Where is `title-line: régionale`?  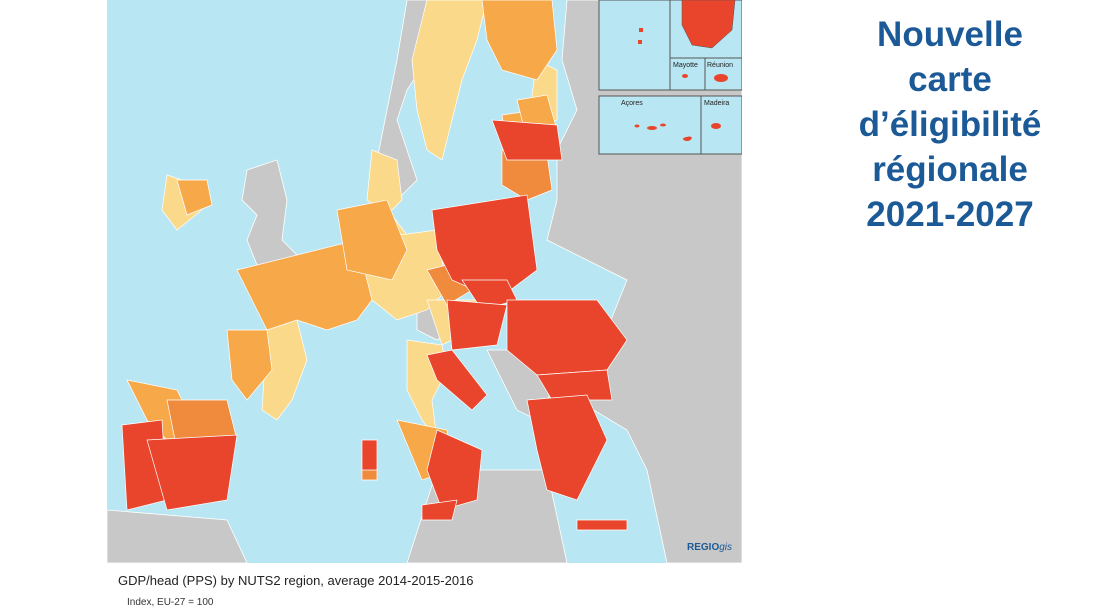
title-line: régionale is located at coordinates (950, 169).